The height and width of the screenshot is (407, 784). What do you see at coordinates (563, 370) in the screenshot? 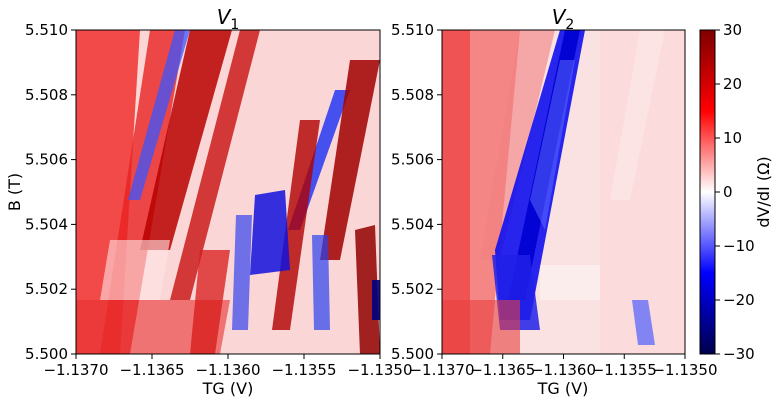
I see `panel-v2-x-tick-label: −1.1360` at bounding box center [563, 370].